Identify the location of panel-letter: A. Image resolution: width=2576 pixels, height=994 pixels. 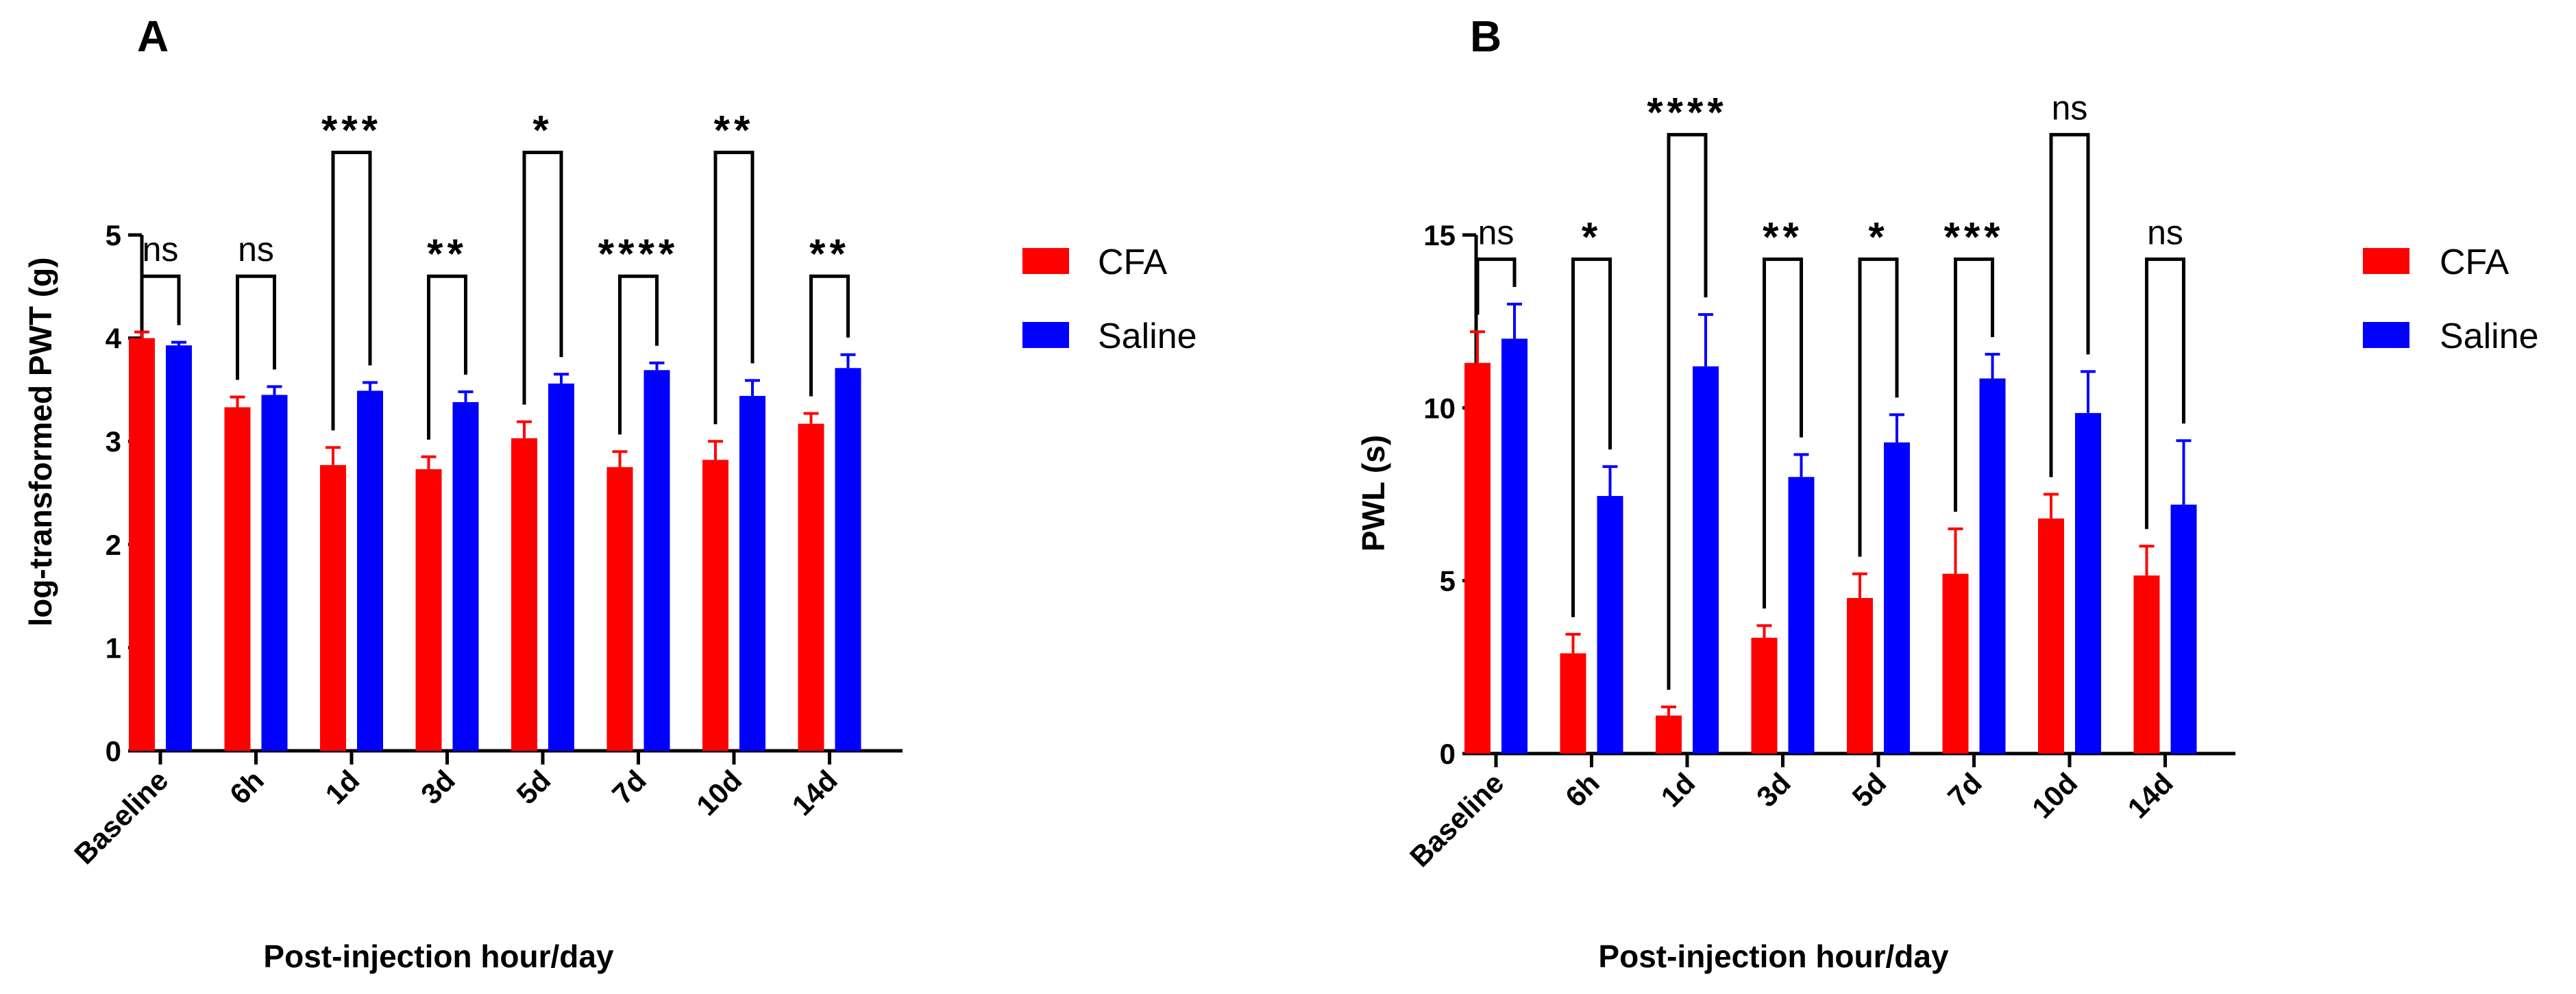
(153, 36).